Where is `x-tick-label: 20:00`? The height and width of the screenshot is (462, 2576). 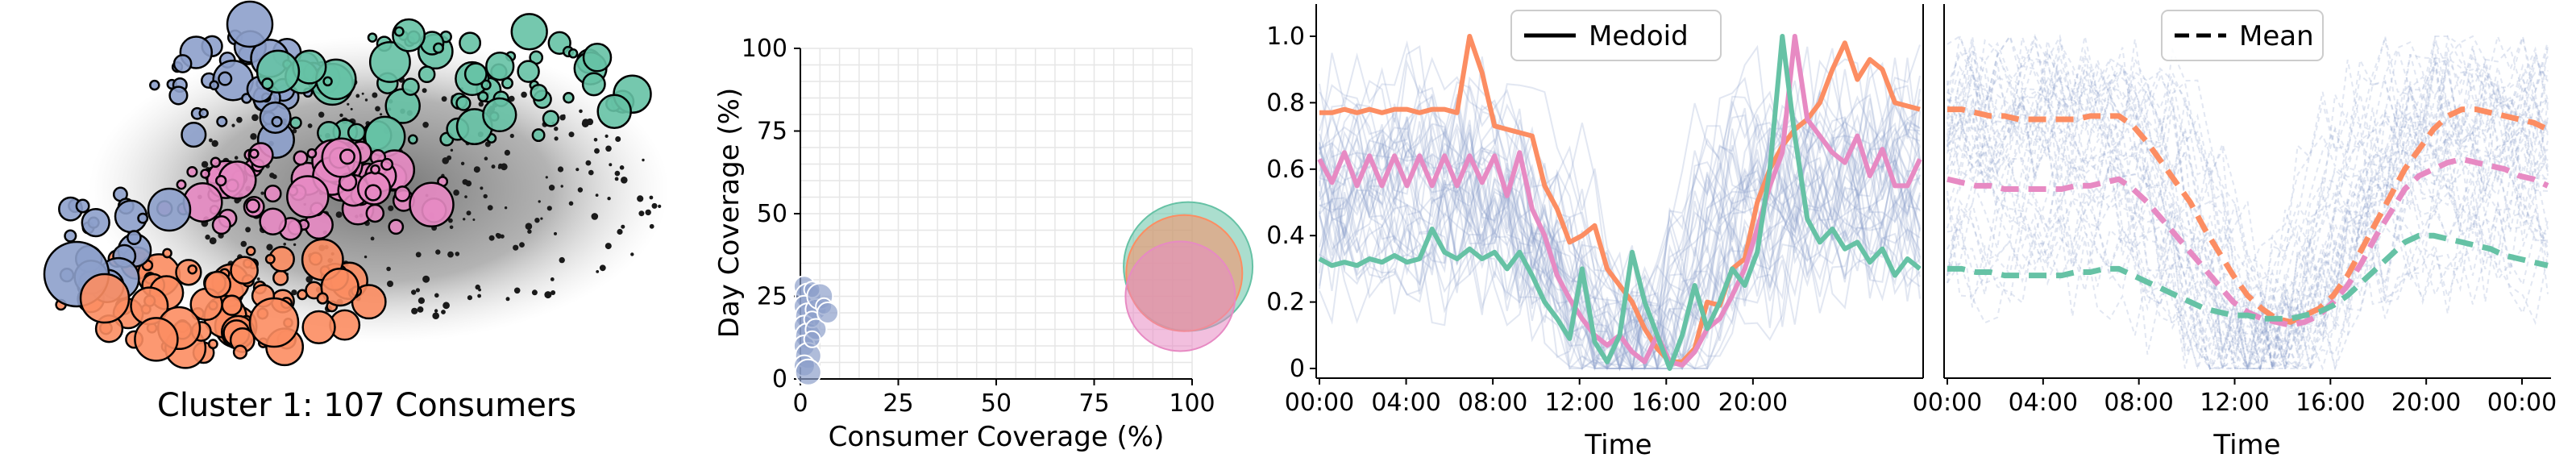 x-tick-label: 20:00 is located at coordinates (2426, 403).